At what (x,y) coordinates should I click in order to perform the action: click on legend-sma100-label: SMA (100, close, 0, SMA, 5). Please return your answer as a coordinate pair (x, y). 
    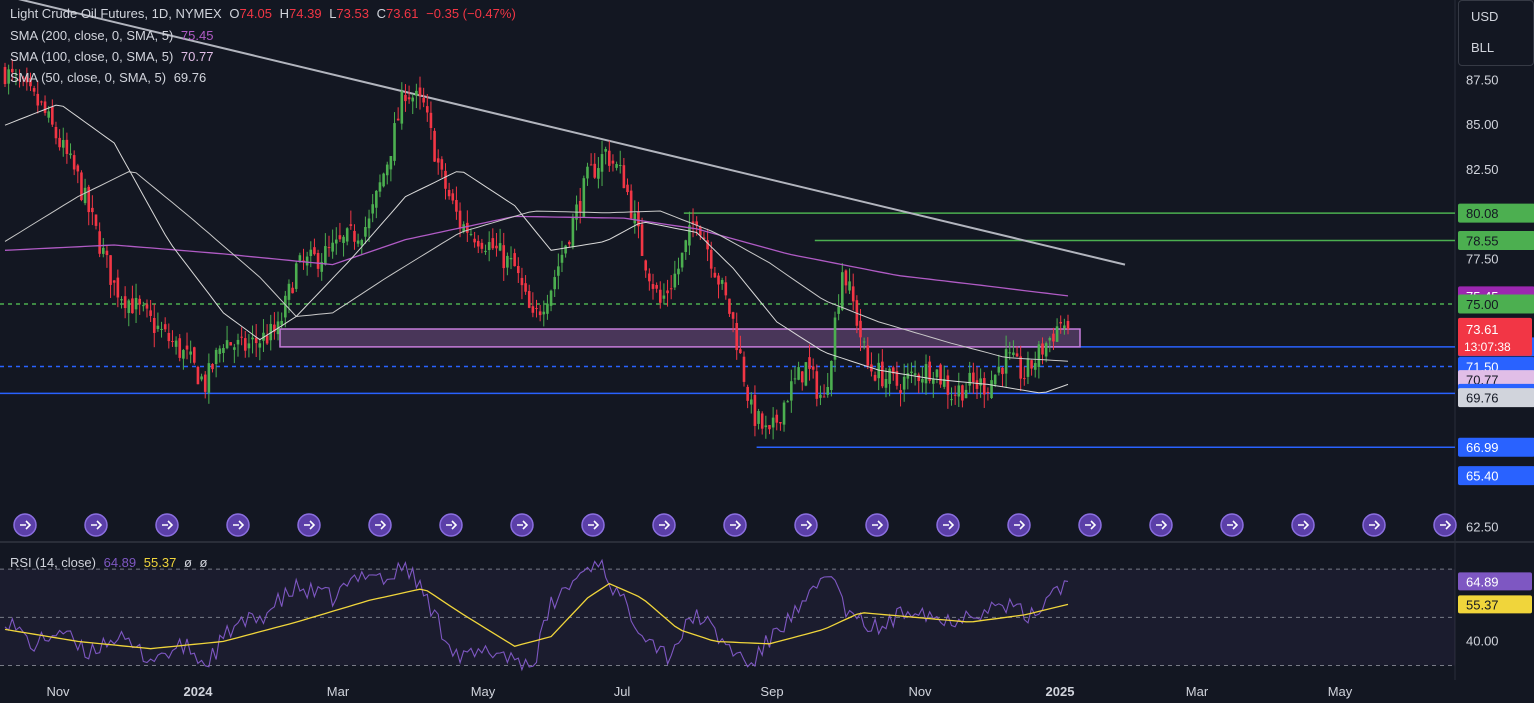
    Looking at the image, I should click on (92, 56).